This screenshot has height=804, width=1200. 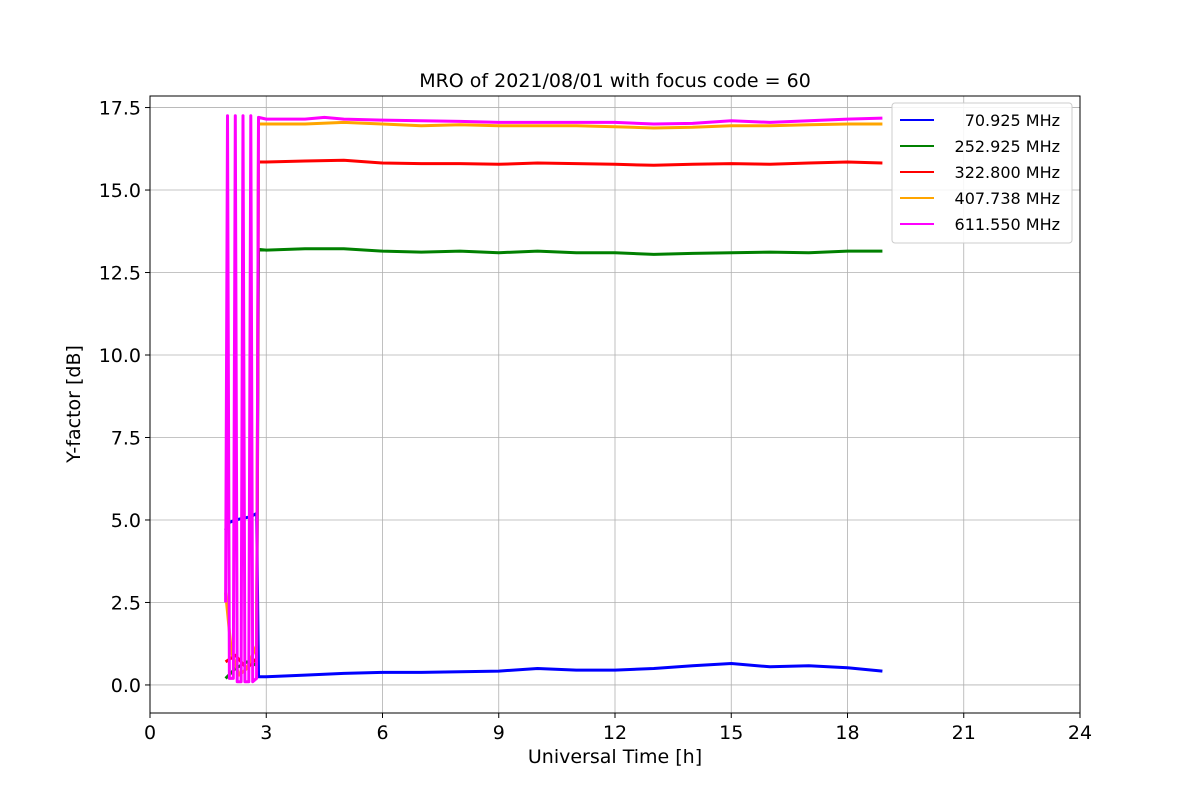 I want to click on x-tick-label: 15, so click(x=731, y=733).